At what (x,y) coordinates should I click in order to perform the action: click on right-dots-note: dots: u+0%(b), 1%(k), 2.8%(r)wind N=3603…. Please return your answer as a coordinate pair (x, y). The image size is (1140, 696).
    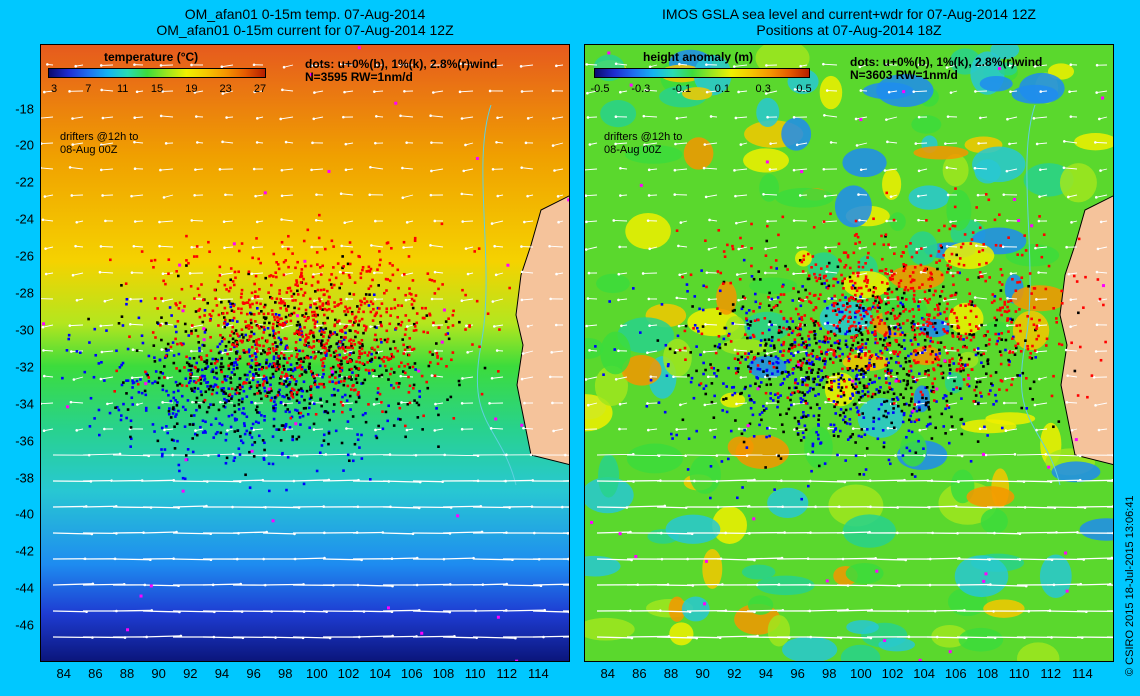
    Looking at the image, I should click on (946, 69).